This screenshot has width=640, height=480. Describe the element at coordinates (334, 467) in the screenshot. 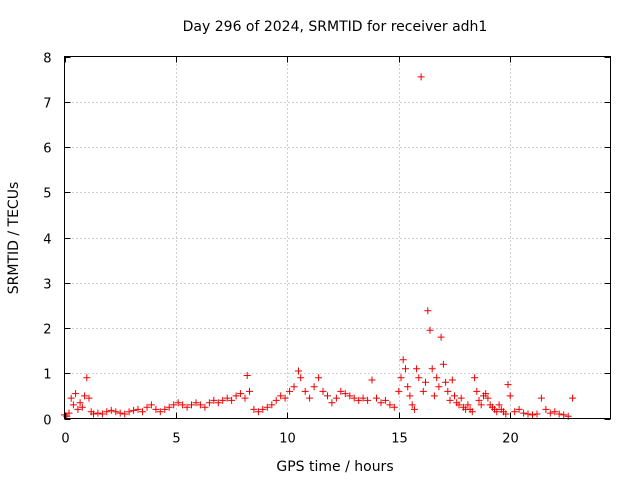

I see `x-axis-label: GPS time / hours` at that location.